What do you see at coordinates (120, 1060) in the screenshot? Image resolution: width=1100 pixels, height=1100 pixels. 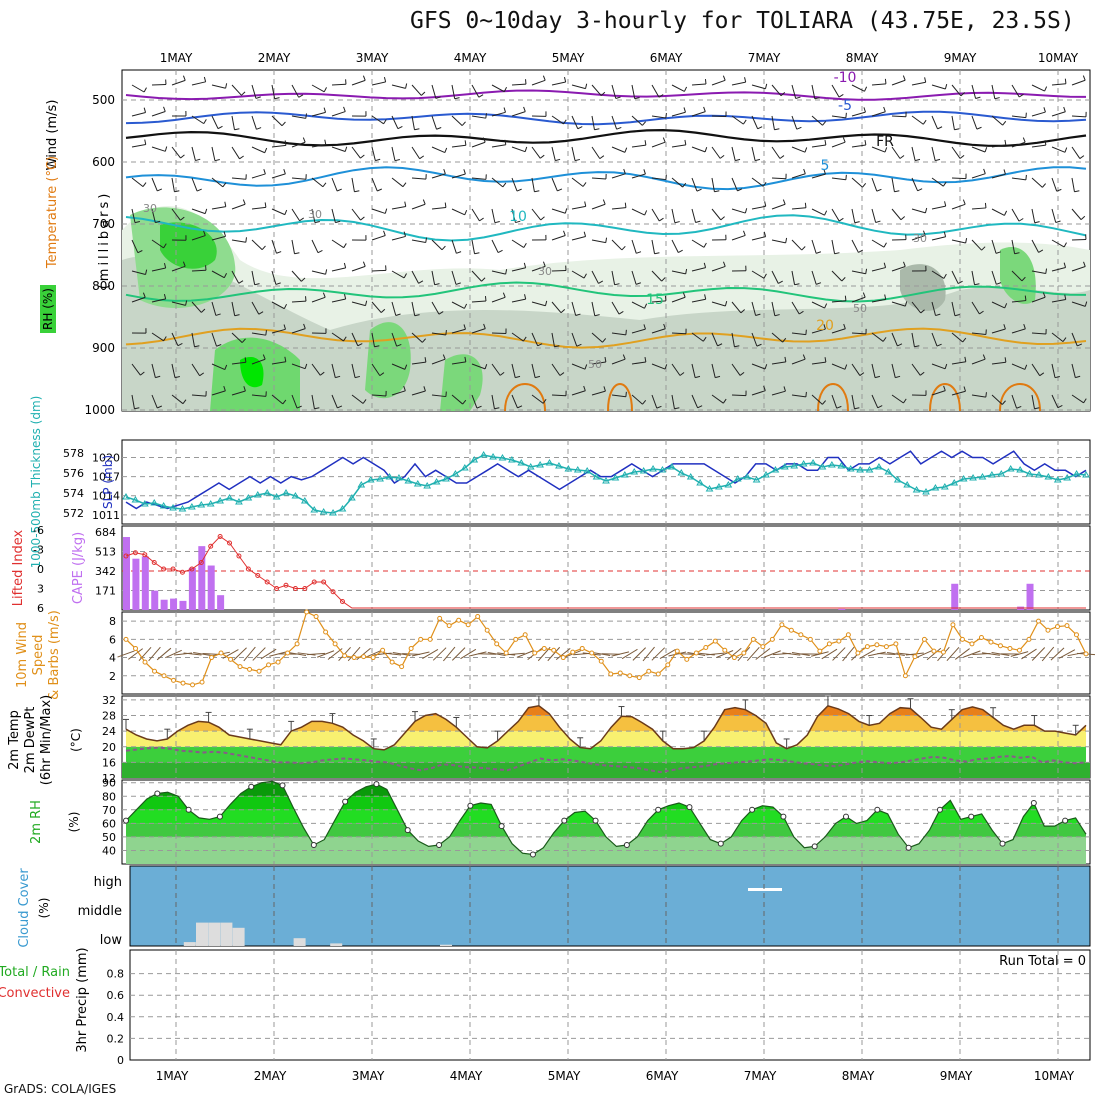 I see `precip-tick-label: 0` at bounding box center [120, 1060].